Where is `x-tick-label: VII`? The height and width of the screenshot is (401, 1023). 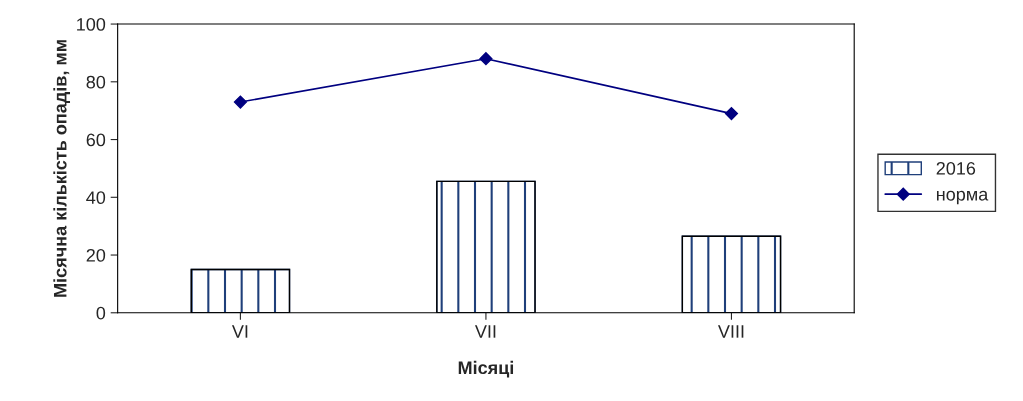 x-tick-label: VII is located at coordinates (485, 331).